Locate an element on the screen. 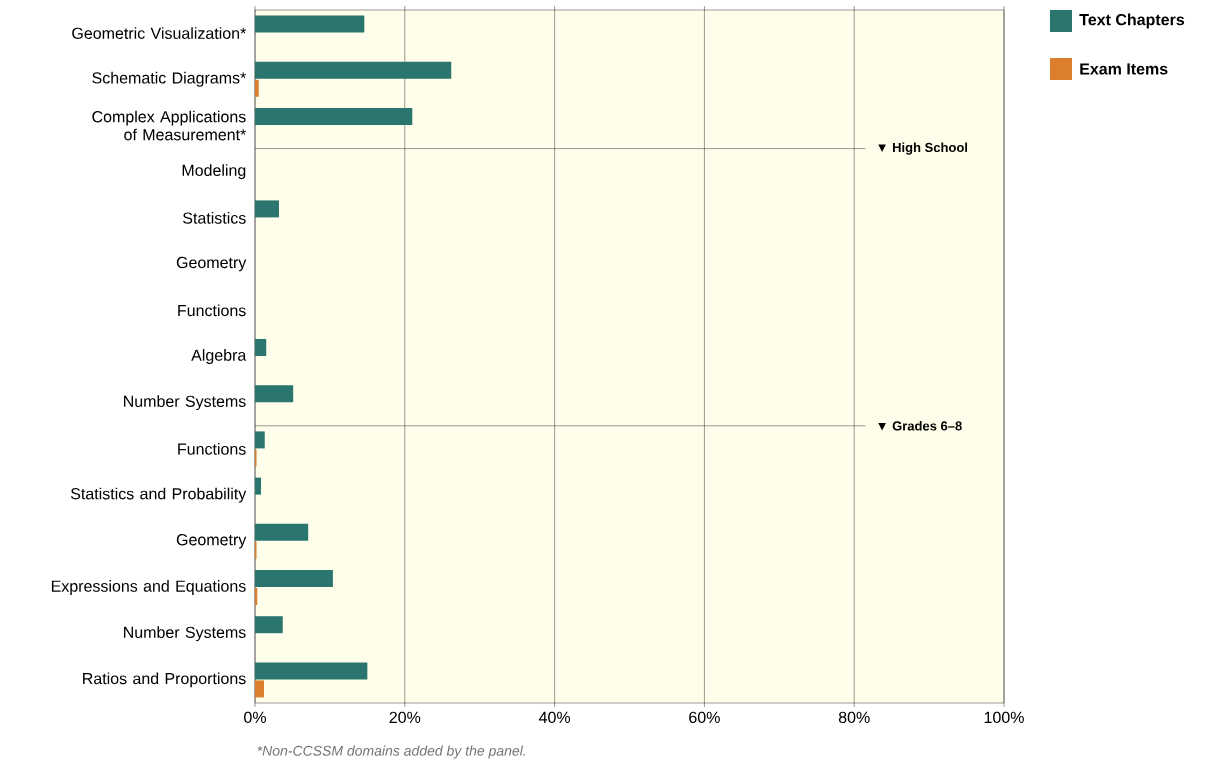 This screenshot has height=764, width=1206. x-tick-label: 60% is located at coordinates (704, 717).